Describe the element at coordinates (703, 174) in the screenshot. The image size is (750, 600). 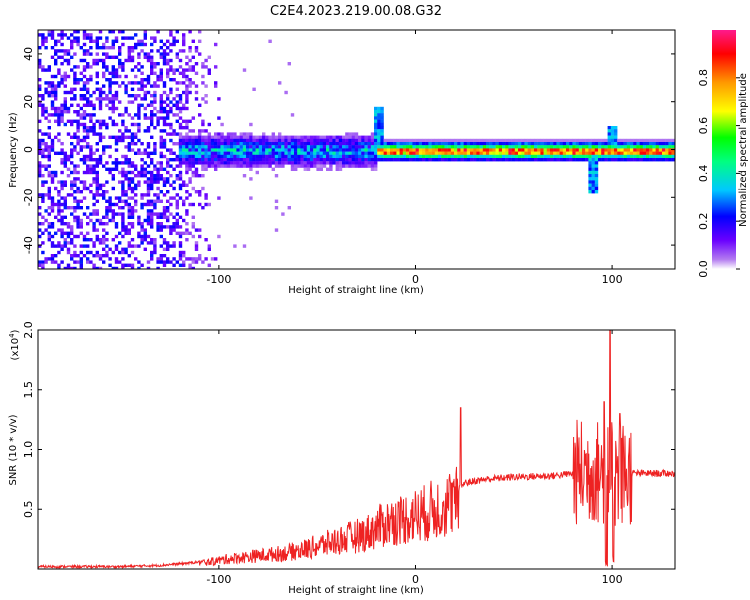
I see `colorbar-tick-label: 0.4` at that location.